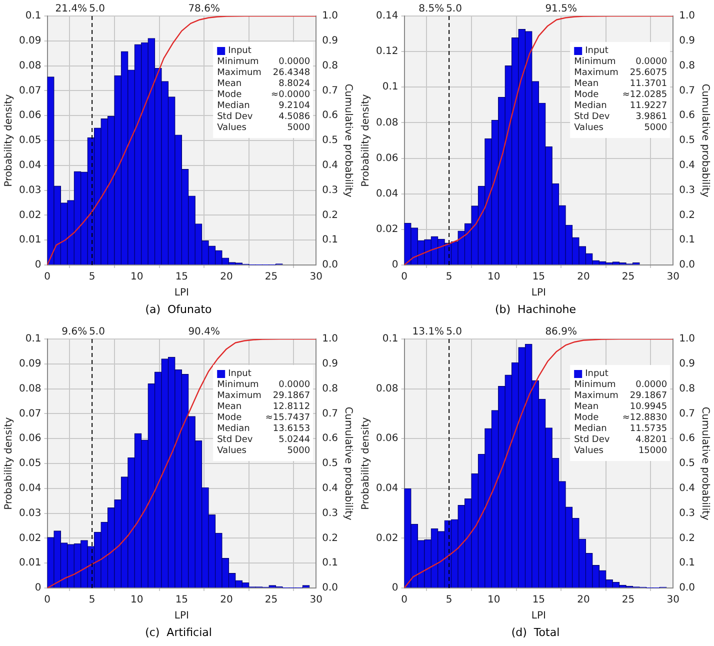 The height and width of the screenshot is (646, 714). Describe the element at coordinates (428, 332) in the screenshot. I see `text: 13.1%` at that location.